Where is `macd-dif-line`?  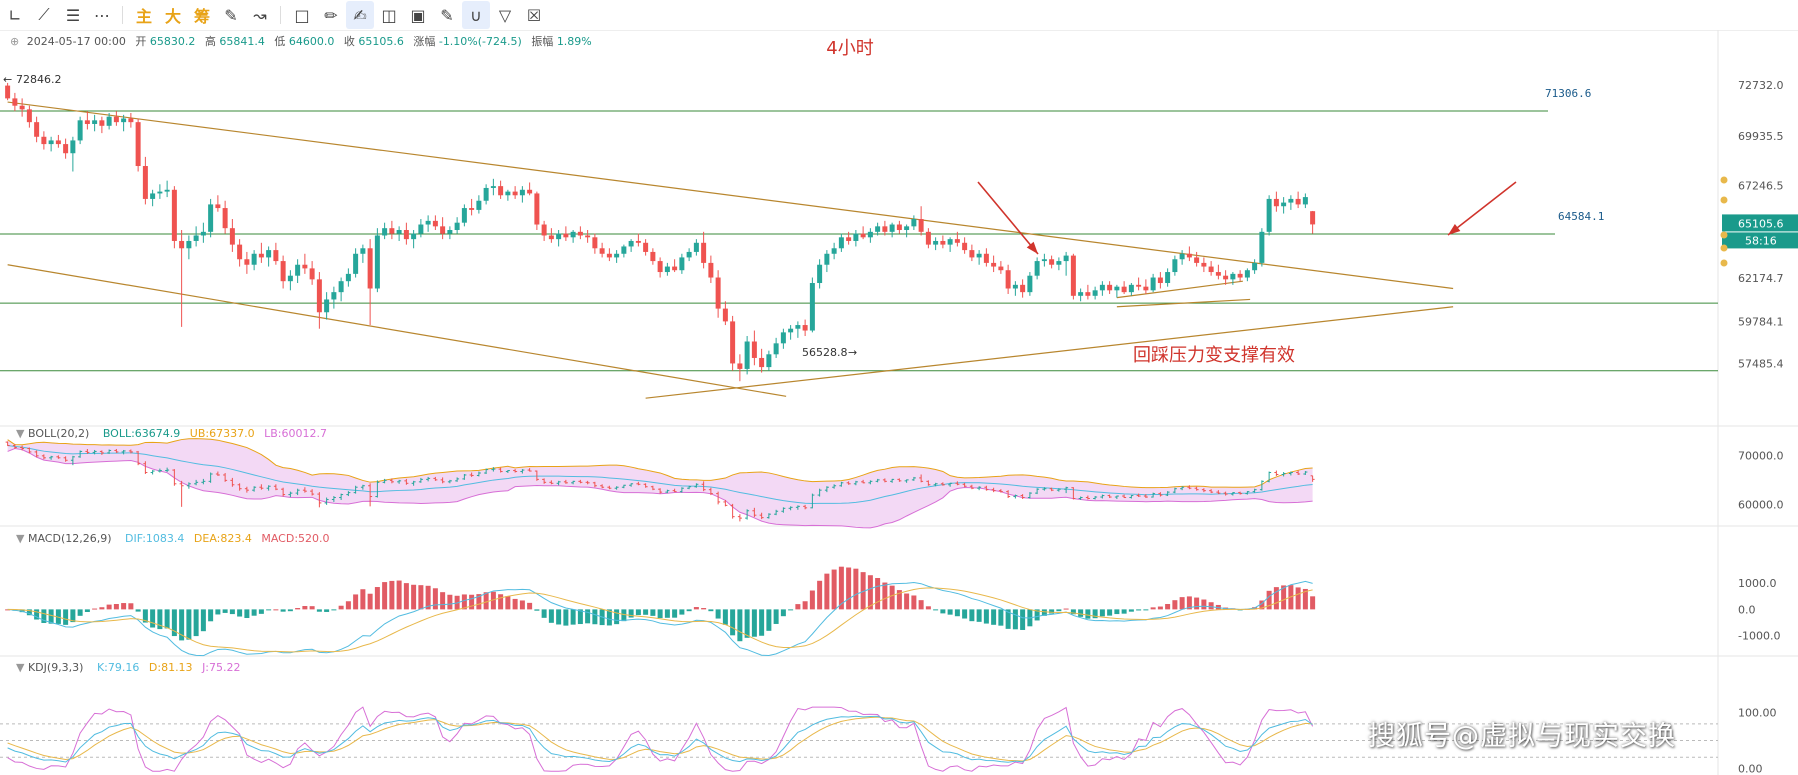
macd-dif-line is located at coordinates (660, 618).